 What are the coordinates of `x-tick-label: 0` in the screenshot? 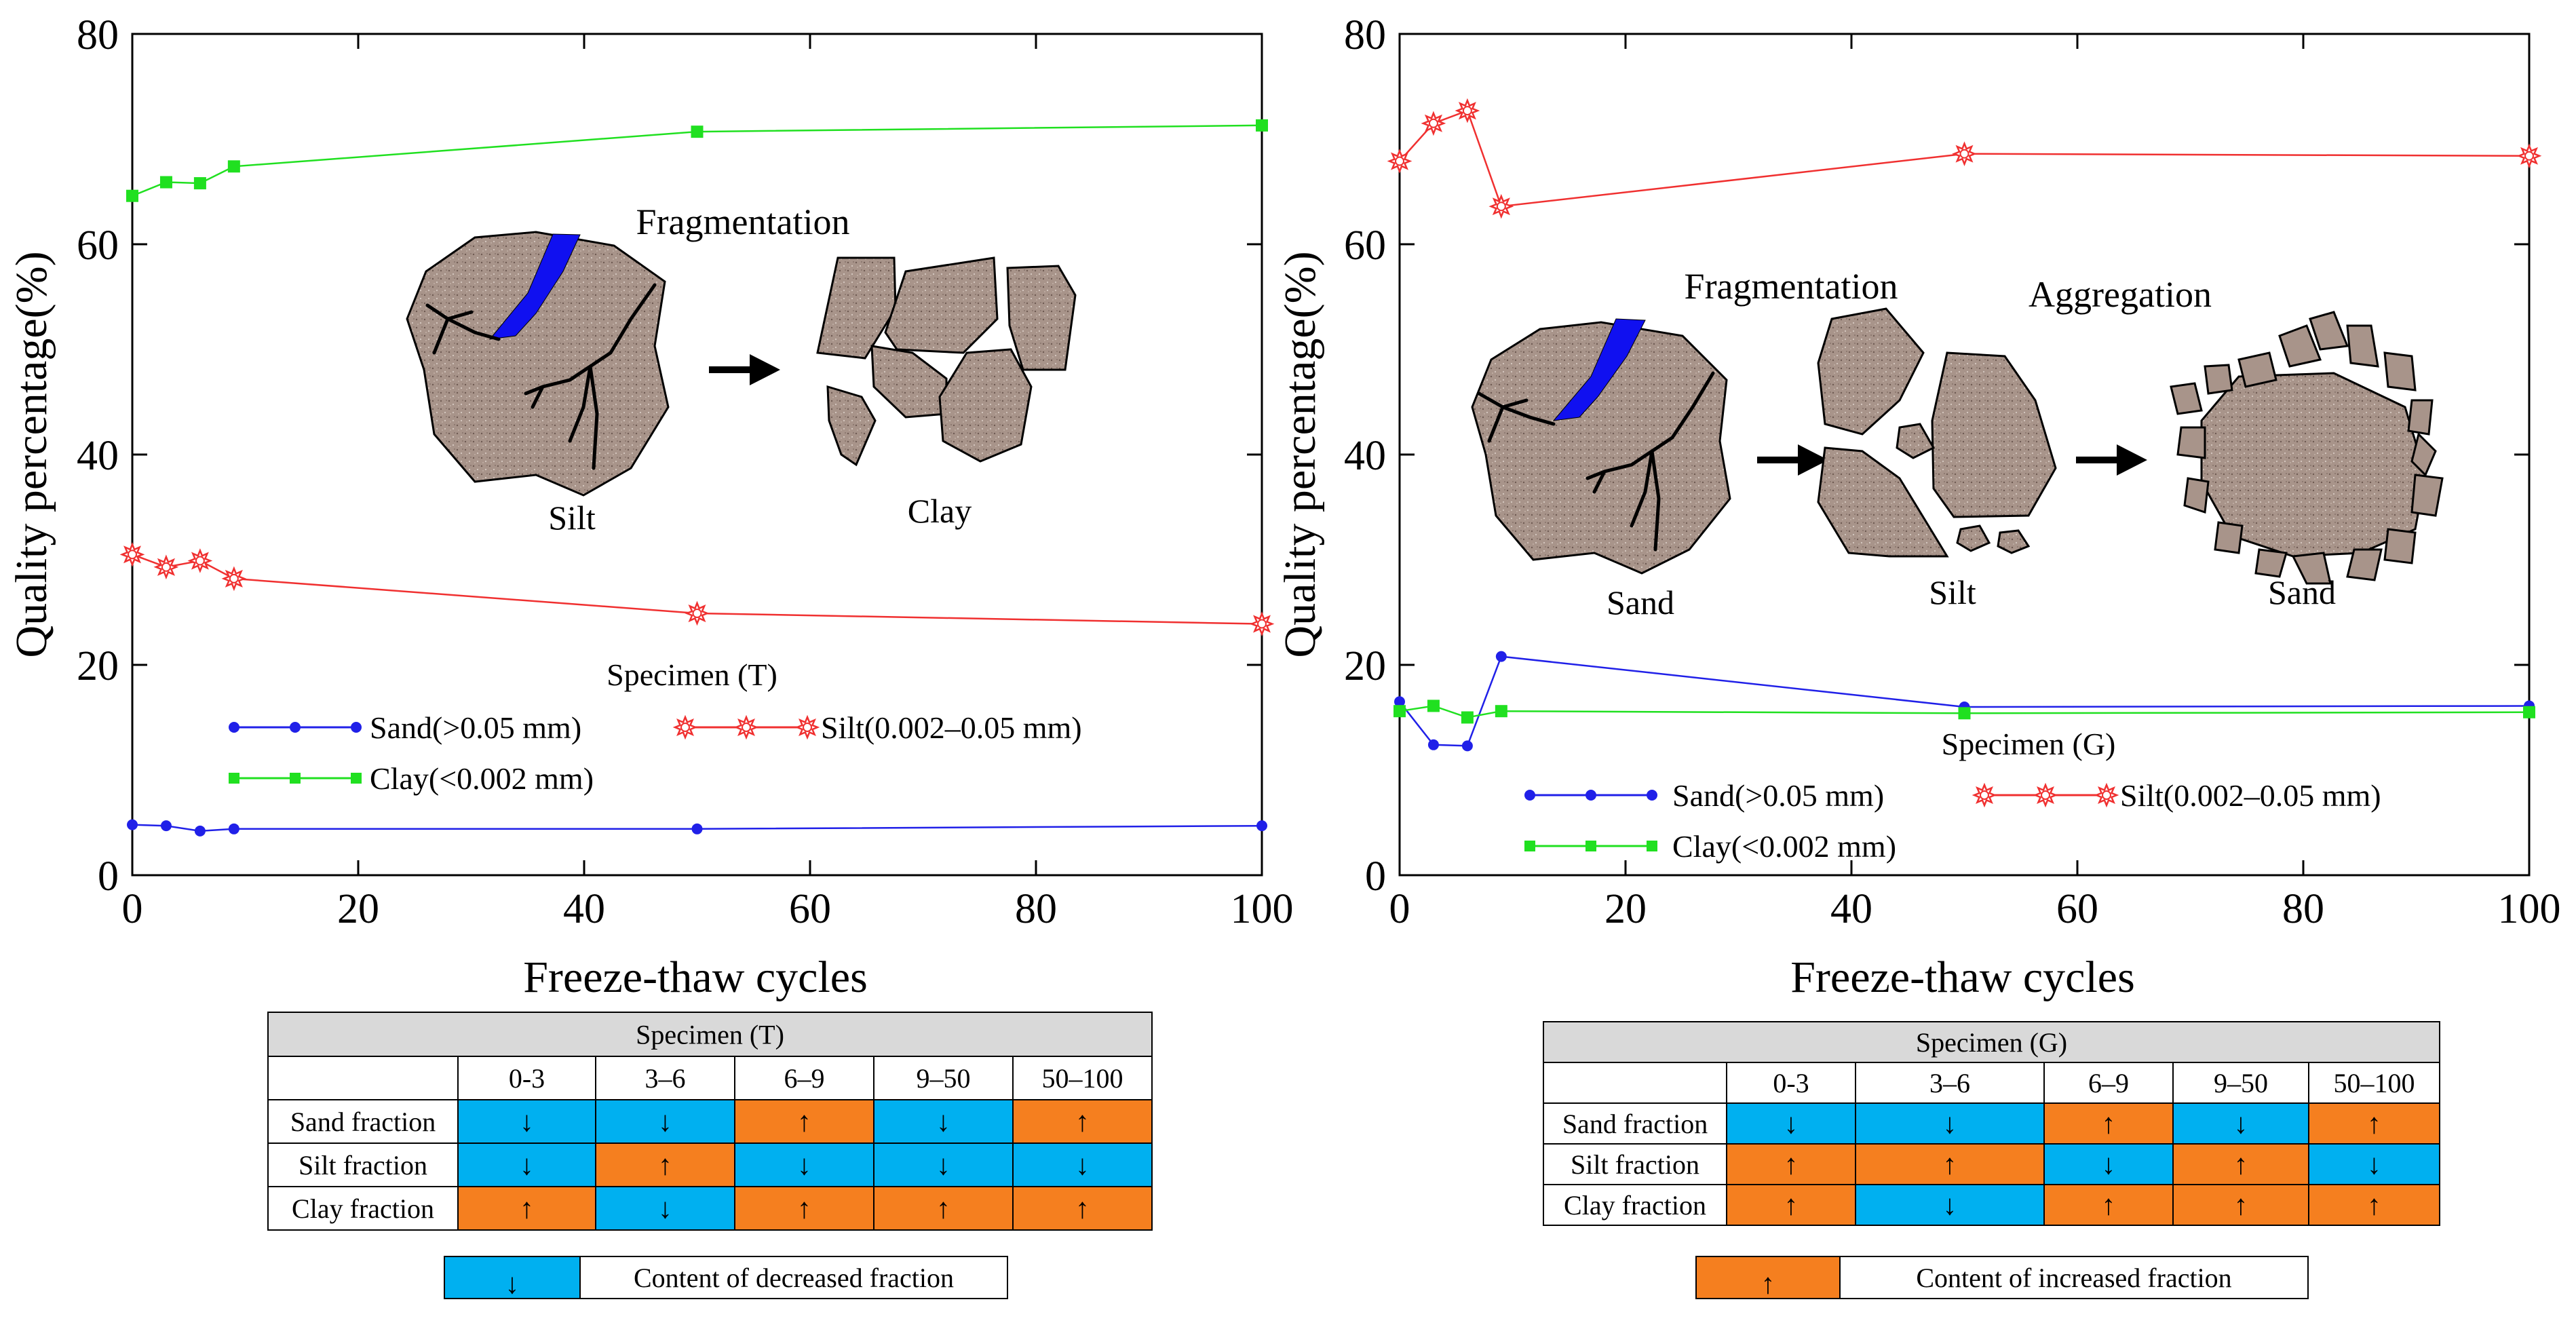 It's located at (1399, 909).